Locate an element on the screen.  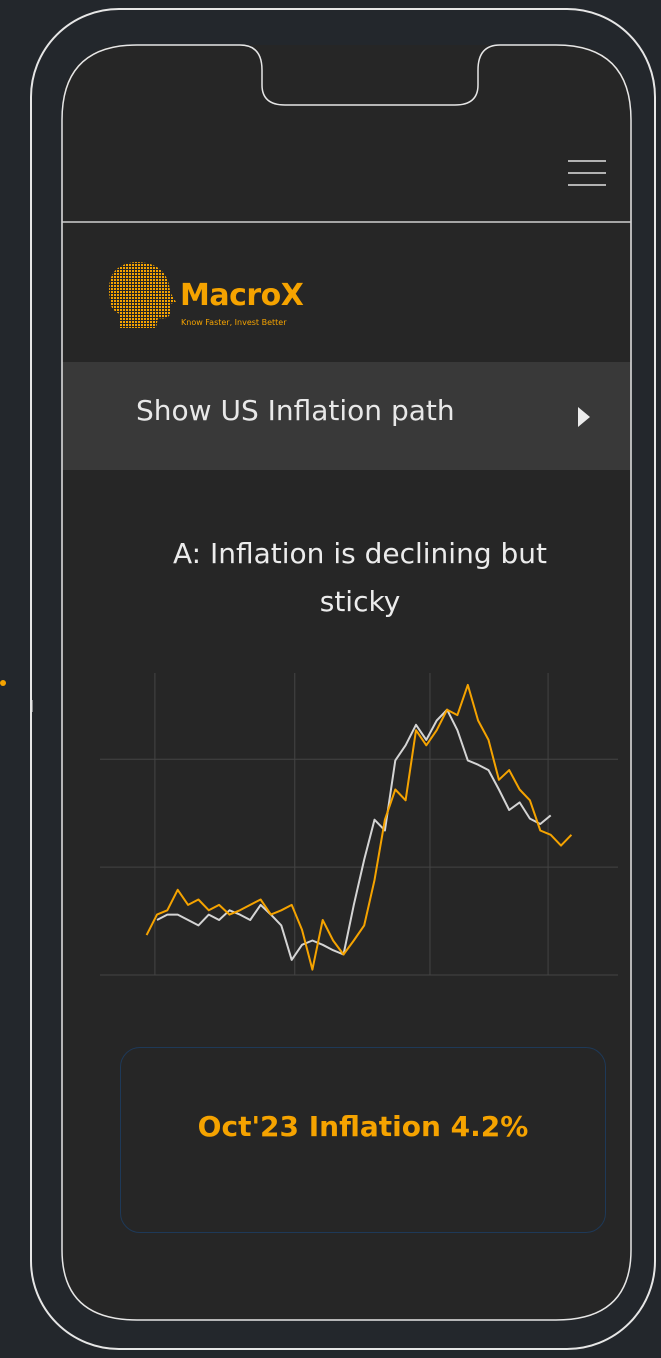
chart-title: A: Inflation is declining but sticky is located at coordinates (360, 577).